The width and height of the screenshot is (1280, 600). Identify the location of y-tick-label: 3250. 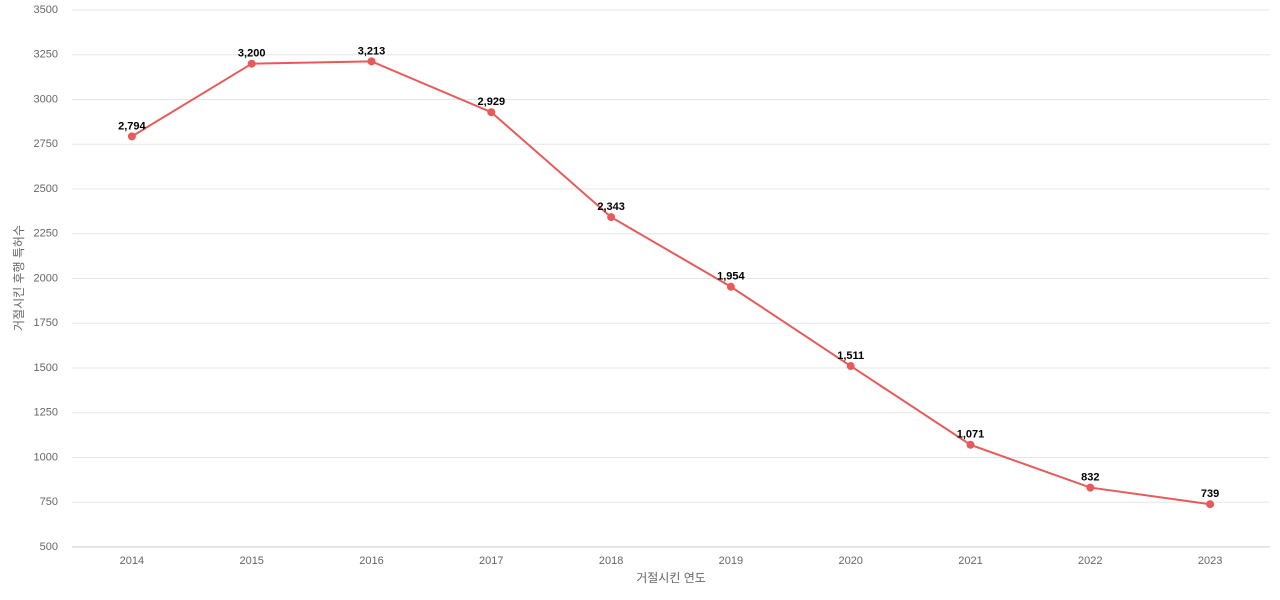
(46, 55).